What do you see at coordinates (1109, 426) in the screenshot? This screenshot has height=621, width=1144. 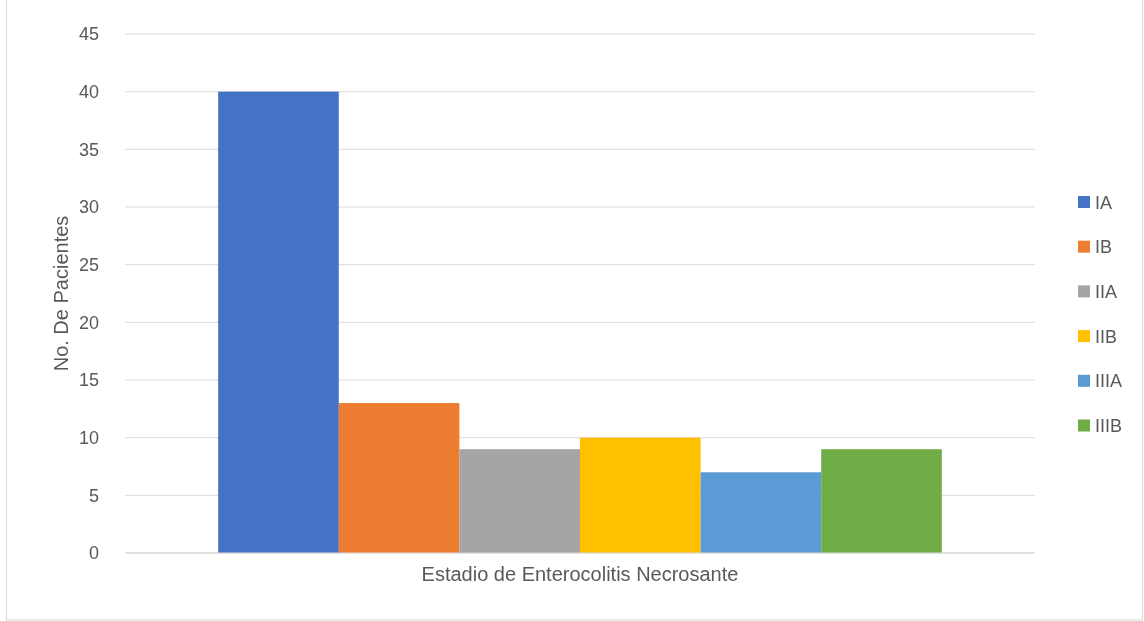 I see `legend-label: IIIB` at bounding box center [1109, 426].